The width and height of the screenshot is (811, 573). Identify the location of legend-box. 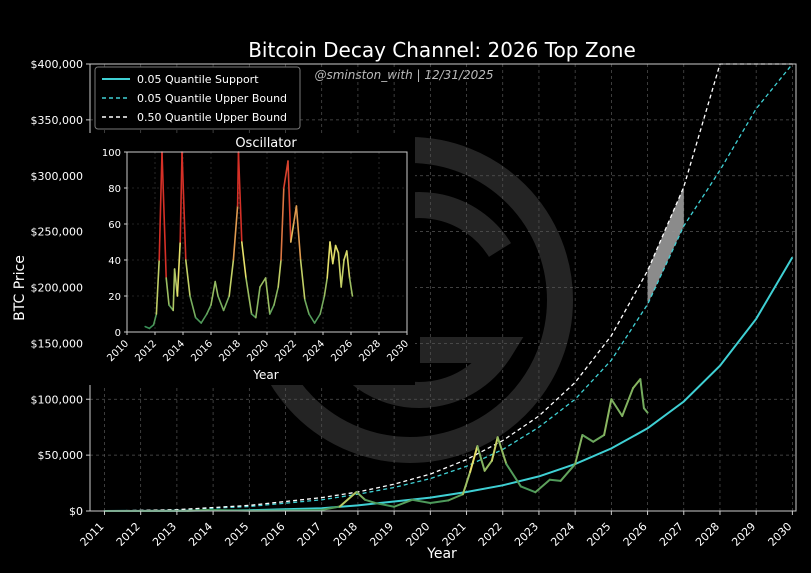
(197, 98).